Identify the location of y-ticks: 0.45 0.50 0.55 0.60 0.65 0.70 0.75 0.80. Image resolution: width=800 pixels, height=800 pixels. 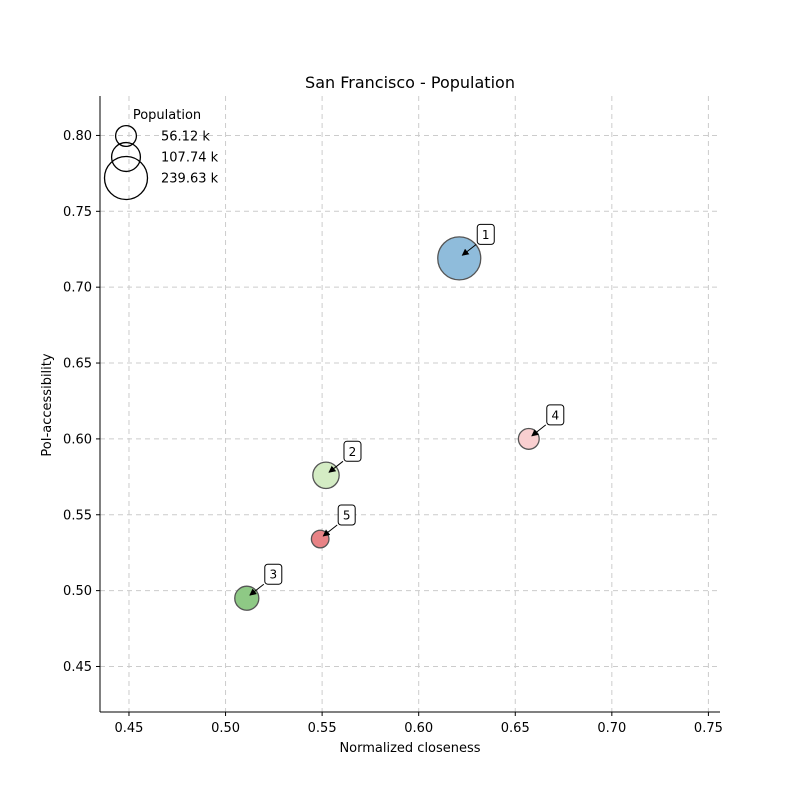
(81, 402).